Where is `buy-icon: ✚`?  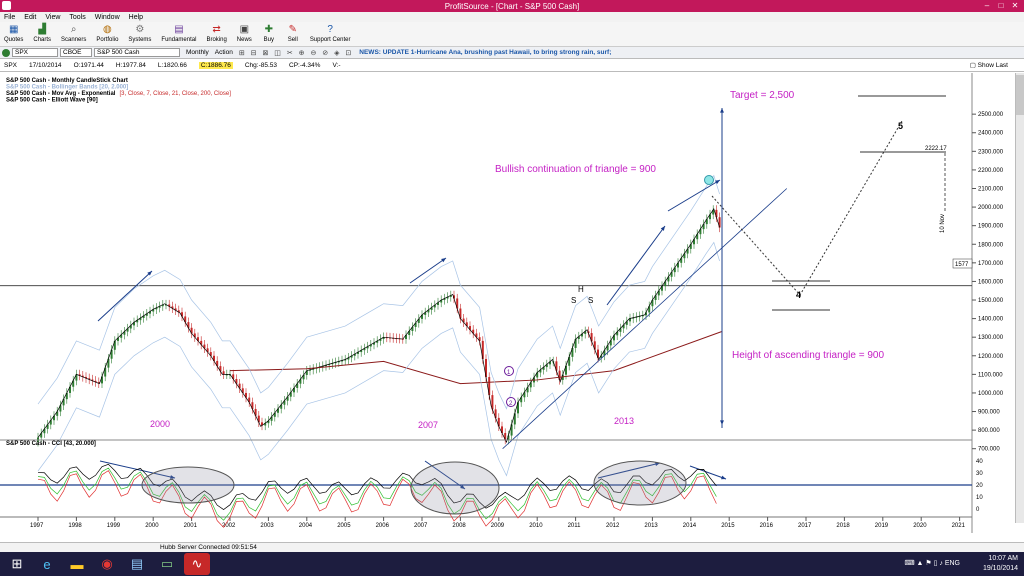
buy-icon: ✚ is located at coordinates (268, 29).